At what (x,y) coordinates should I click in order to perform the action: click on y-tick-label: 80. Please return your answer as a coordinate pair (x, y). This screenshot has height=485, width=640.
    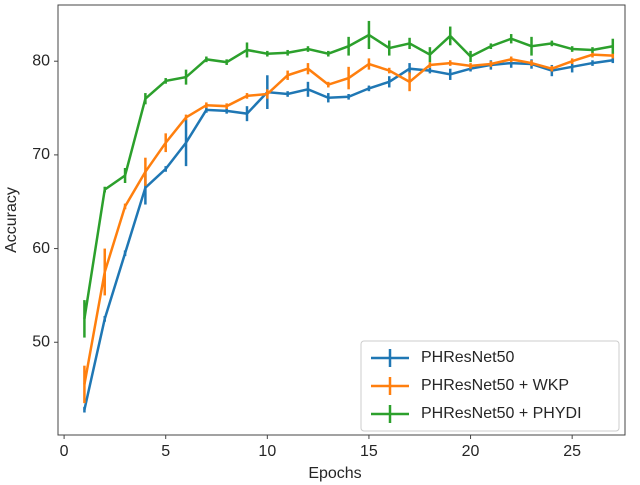
    Looking at the image, I should click on (41, 60).